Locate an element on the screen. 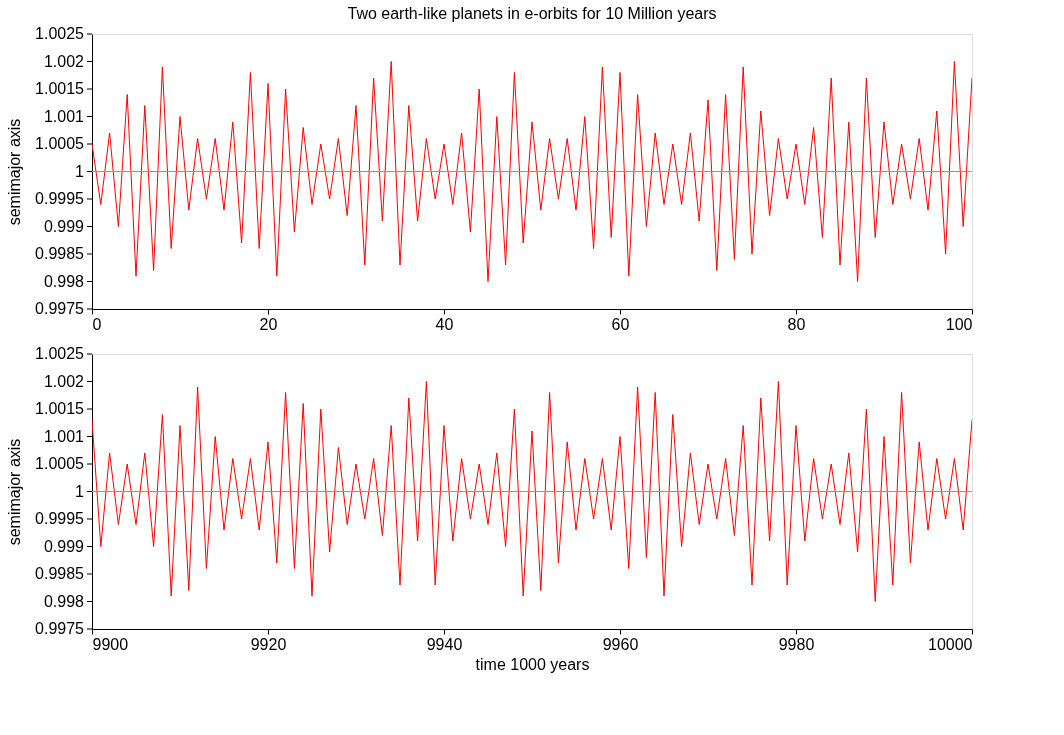 This screenshot has height=735, width=1064. x-tick-label: 40 is located at coordinates (444, 324).